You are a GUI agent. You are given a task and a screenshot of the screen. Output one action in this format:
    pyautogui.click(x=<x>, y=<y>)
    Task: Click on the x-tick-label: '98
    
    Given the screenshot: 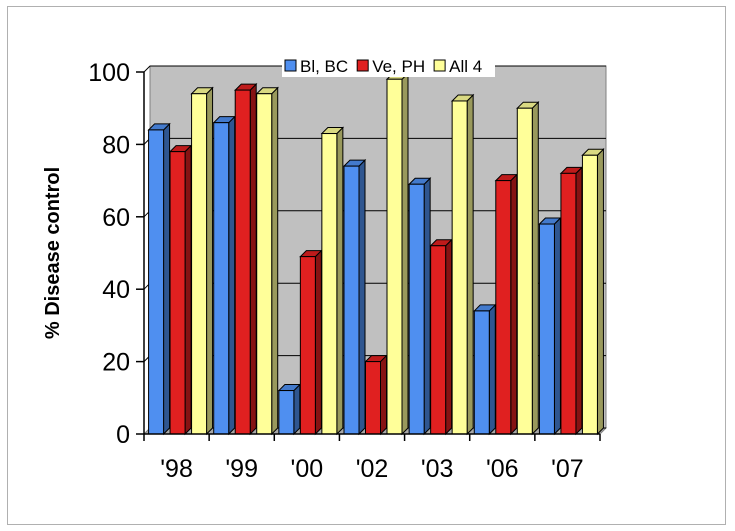 What is the action you would take?
    pyautogui.click(x=176, y=469)
    